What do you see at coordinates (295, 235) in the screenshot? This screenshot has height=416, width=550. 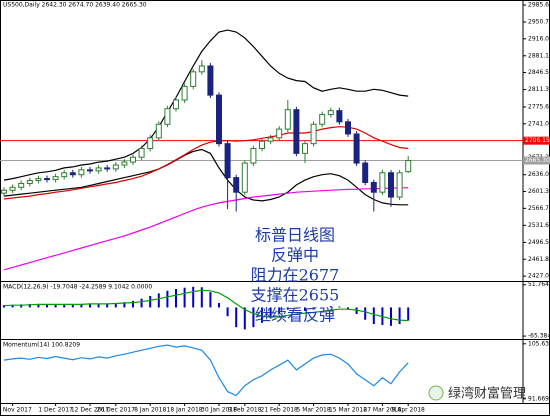 I see `annotation: 标普日线图` at bounding box center [295, 235].